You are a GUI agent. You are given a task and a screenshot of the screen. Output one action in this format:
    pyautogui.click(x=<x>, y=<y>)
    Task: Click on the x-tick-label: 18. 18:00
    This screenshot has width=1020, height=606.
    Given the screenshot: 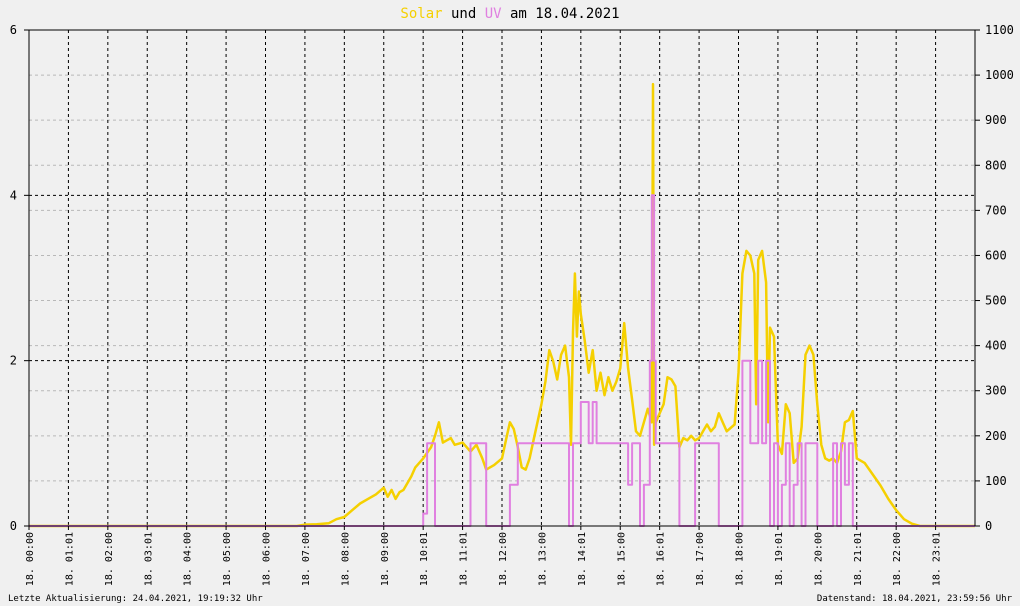 What is the action you would take?
    pyautogui.click(x=740, y=559)
    